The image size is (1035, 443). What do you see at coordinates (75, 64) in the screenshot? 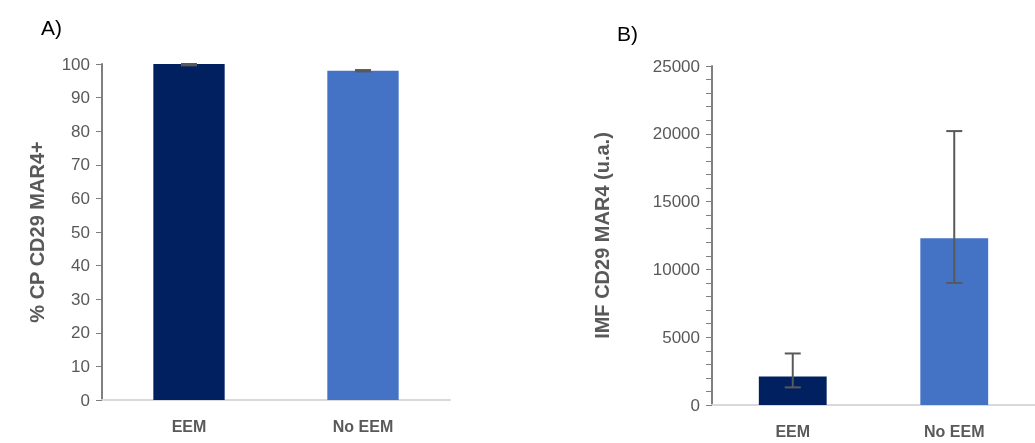
I see `y-tick-label: 100` at bounding box center [75, 64].